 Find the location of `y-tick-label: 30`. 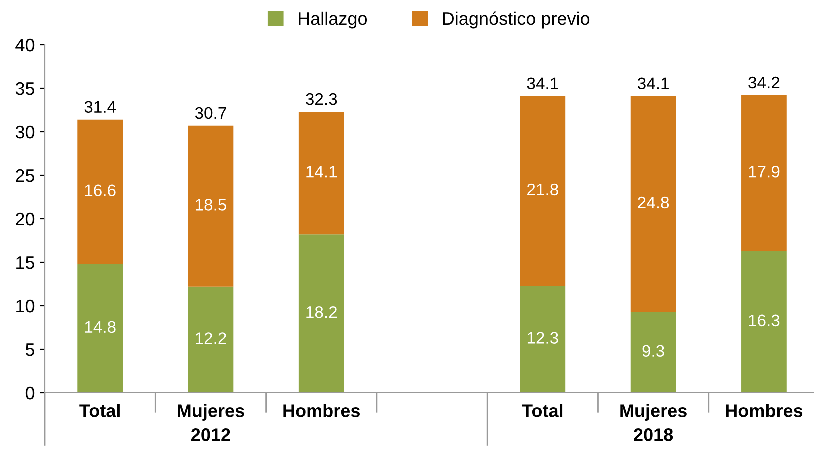

y-tick-label: 30 is located at coordinates (25, 132).